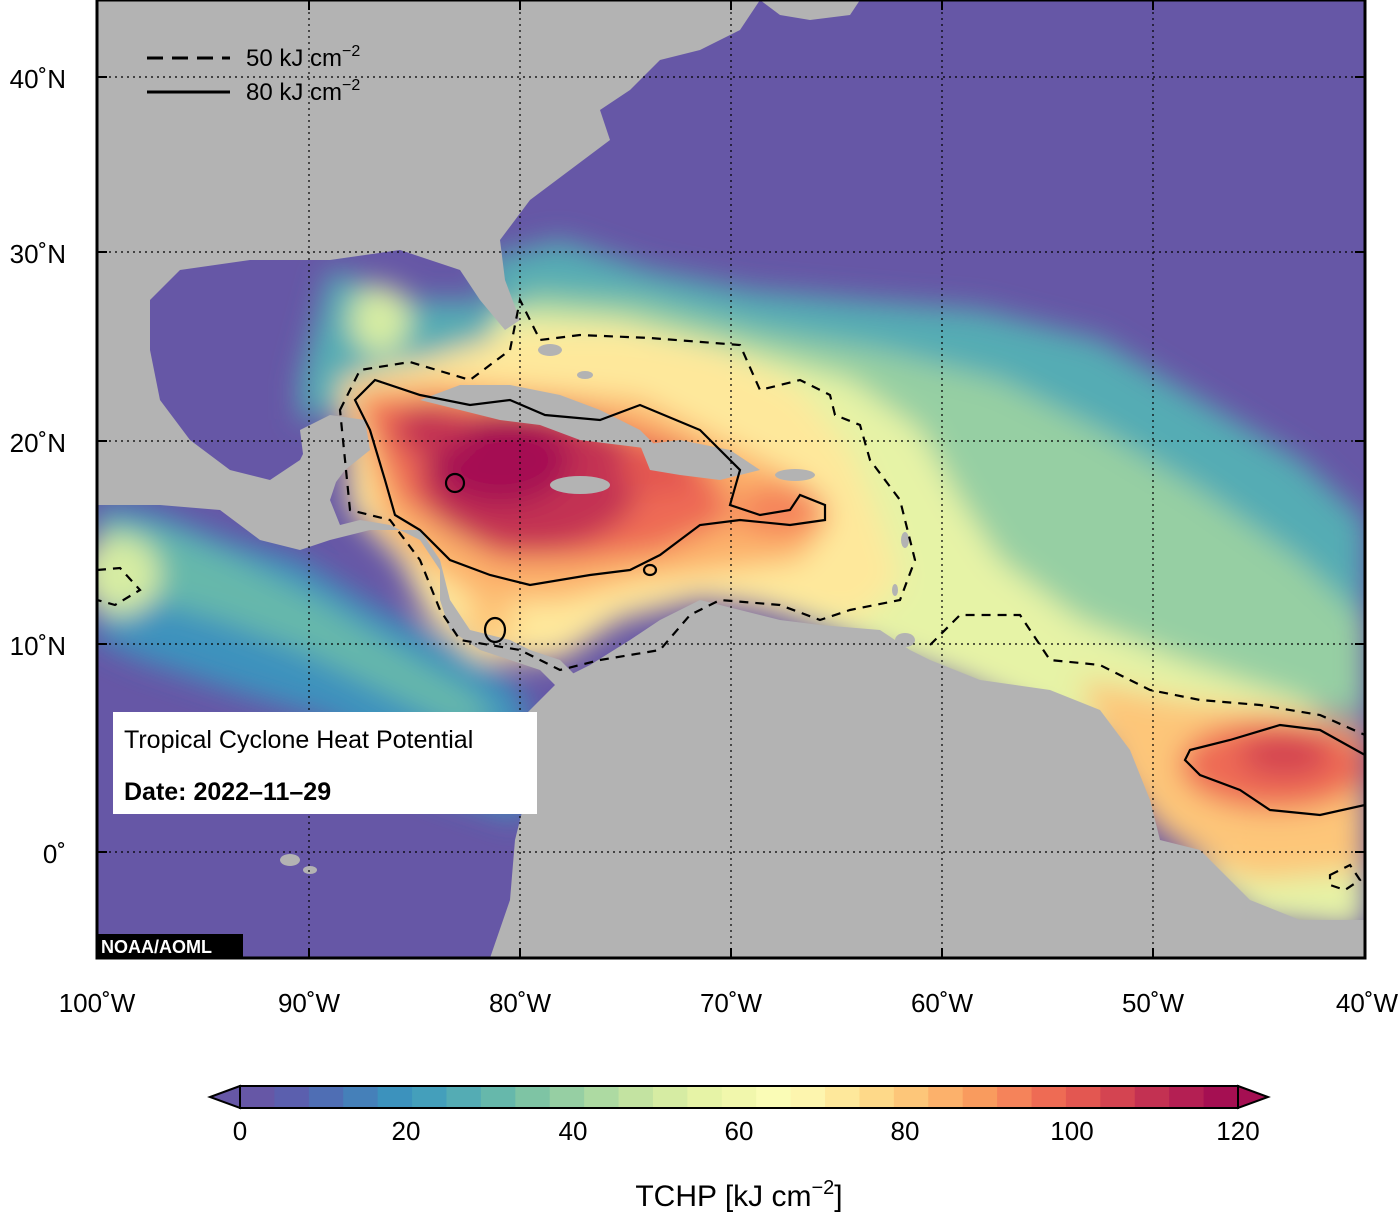 The height and width of the screenshot is (1217, 1400). Describe the element at coordinates (38, 254) in the screenshot. I see `lat-label-30n: 30˚N` at that location.